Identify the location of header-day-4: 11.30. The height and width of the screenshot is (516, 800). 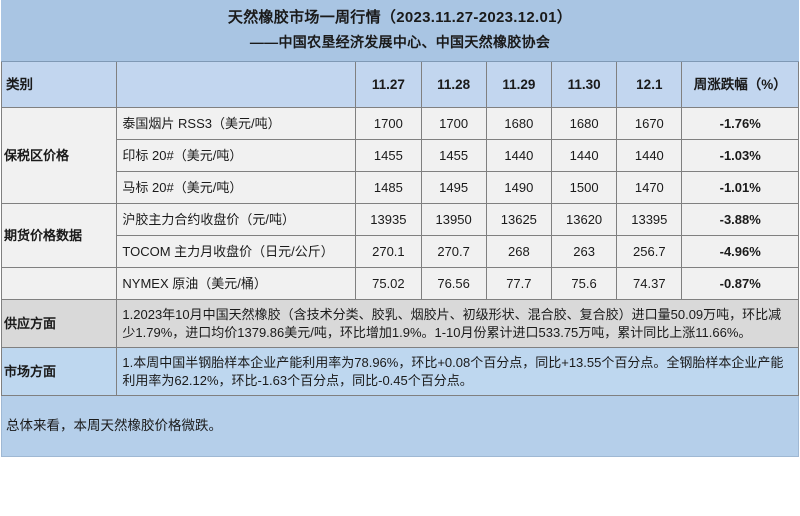
(584, 85).